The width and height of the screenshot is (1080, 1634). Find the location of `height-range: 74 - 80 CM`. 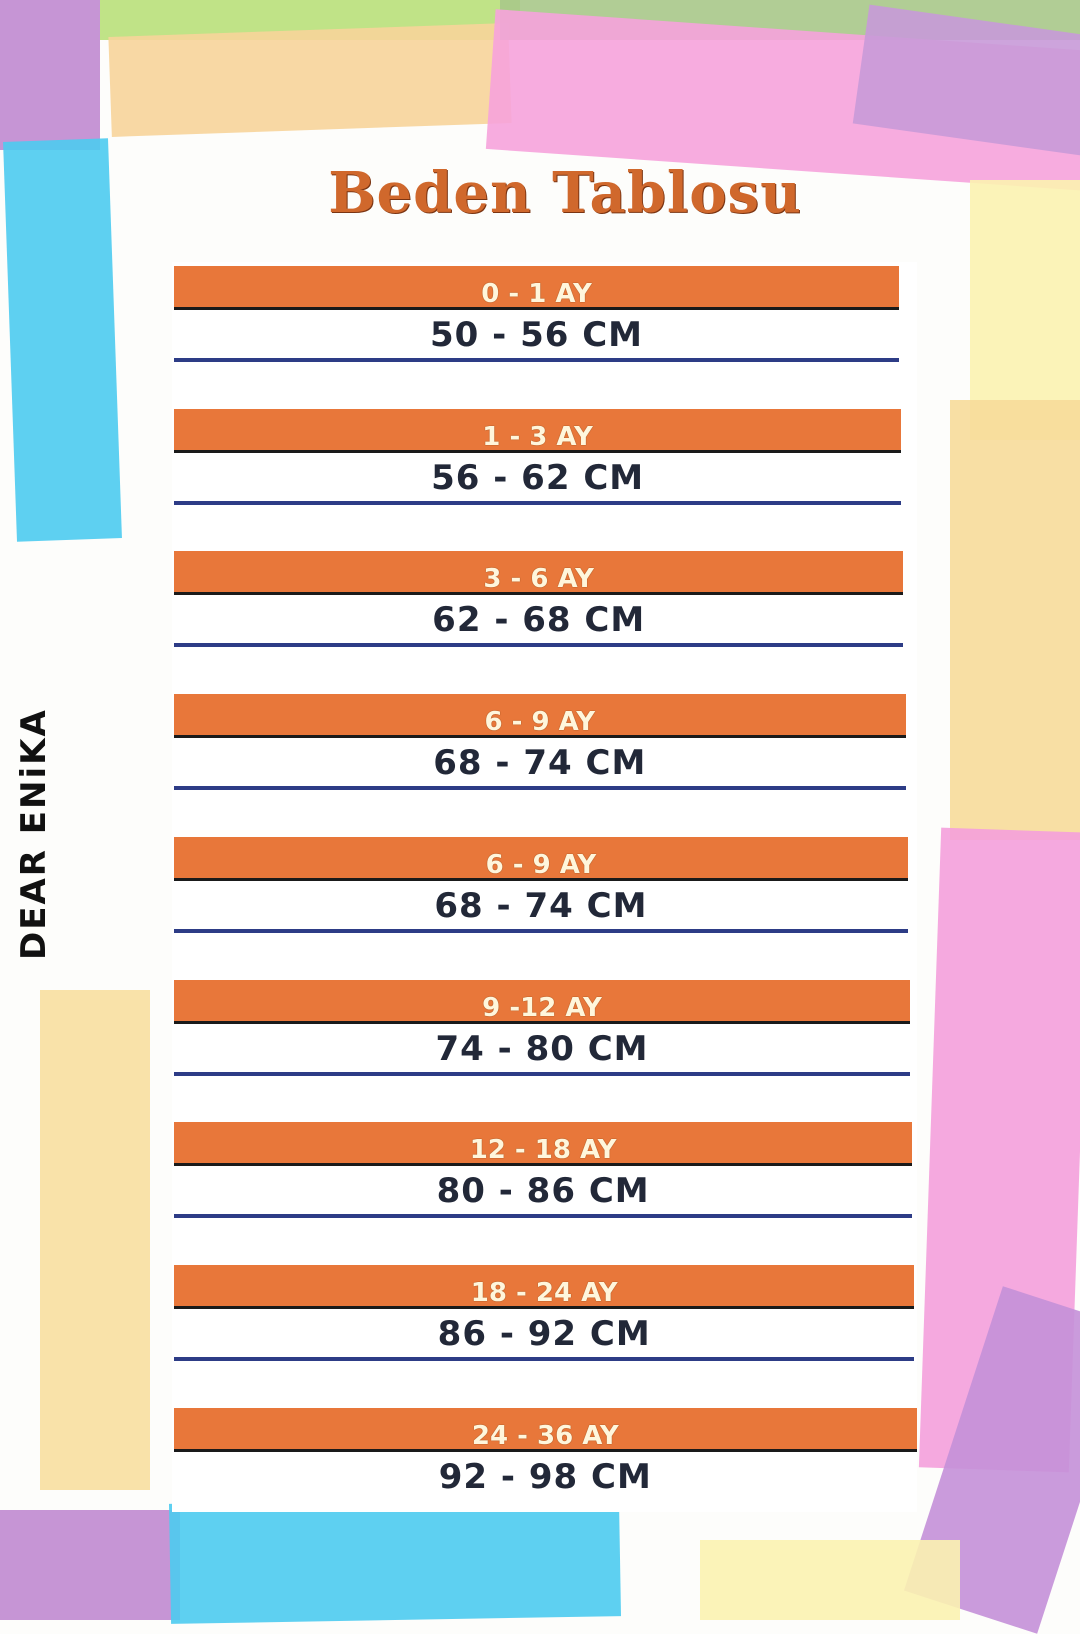

height-range: 74 - 80 CM is located at coordinates (542, 1048).